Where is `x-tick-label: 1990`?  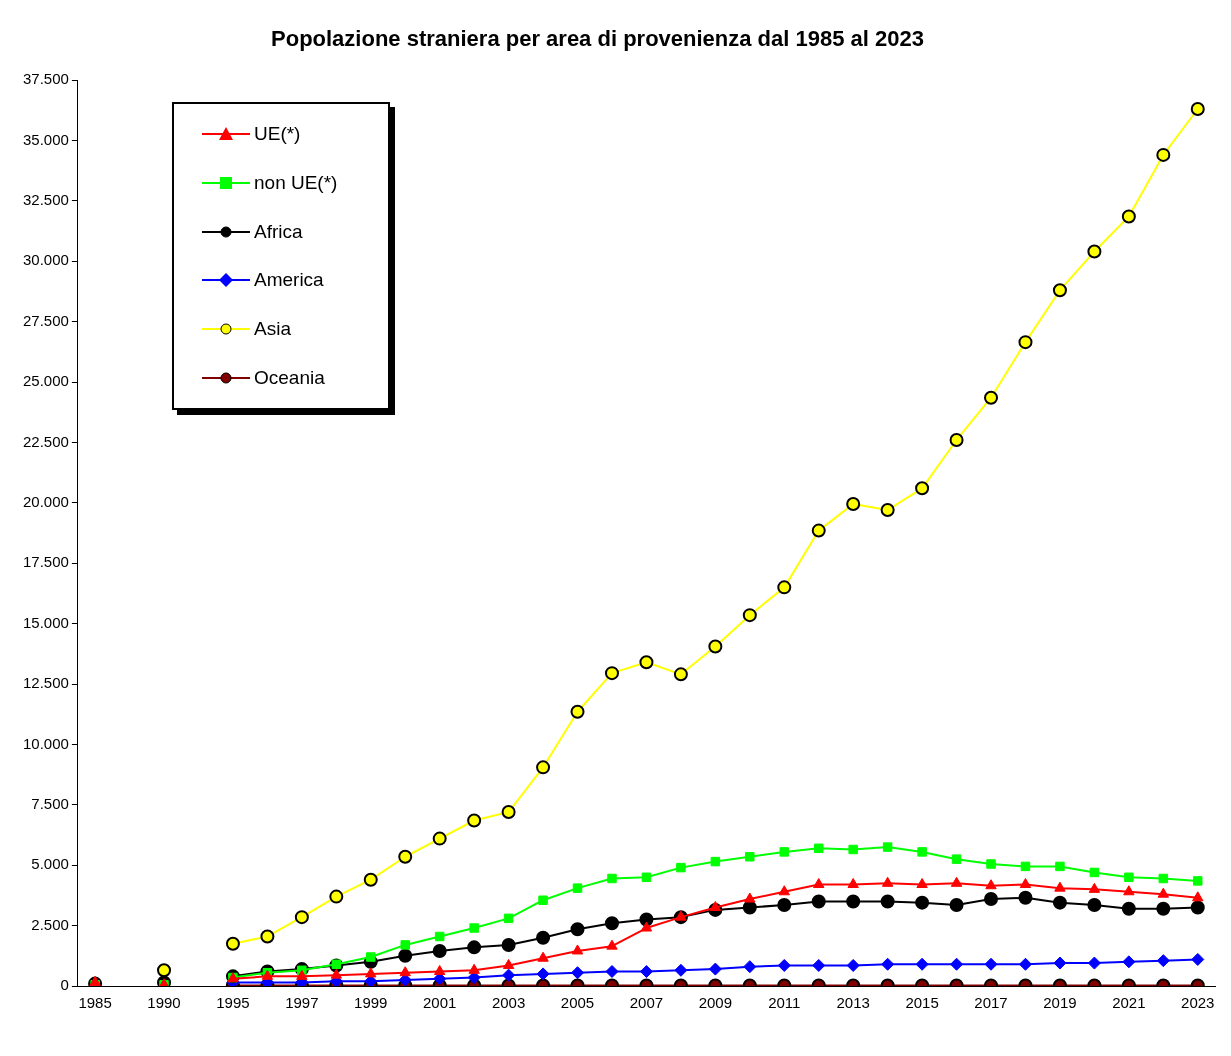 x-tick-label: 1990 is located at coordinates (164, 1003).